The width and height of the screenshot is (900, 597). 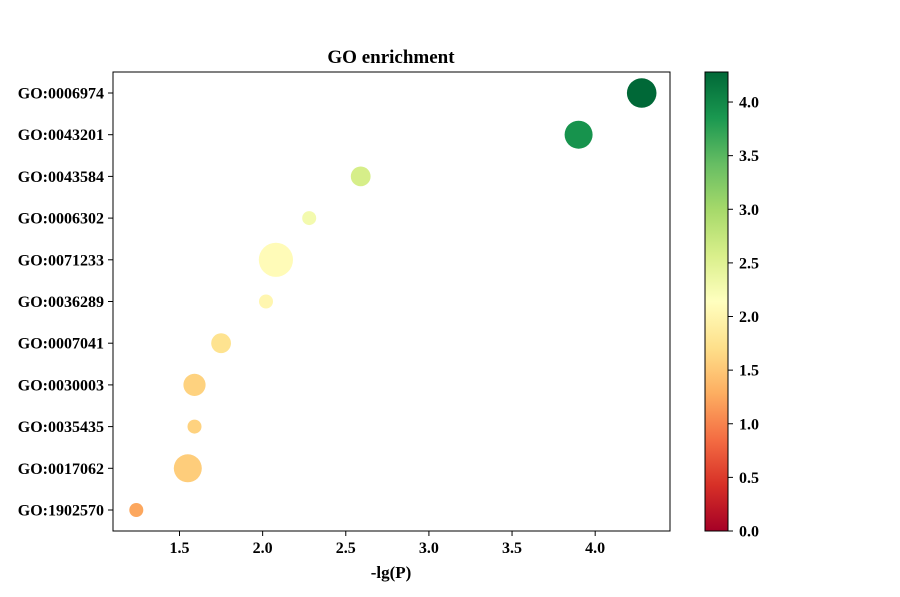 What do you see at coordinates (429, 548) in the screenshot?
I see `x-tick-label: 3.0` at bounding box center [429, 548].